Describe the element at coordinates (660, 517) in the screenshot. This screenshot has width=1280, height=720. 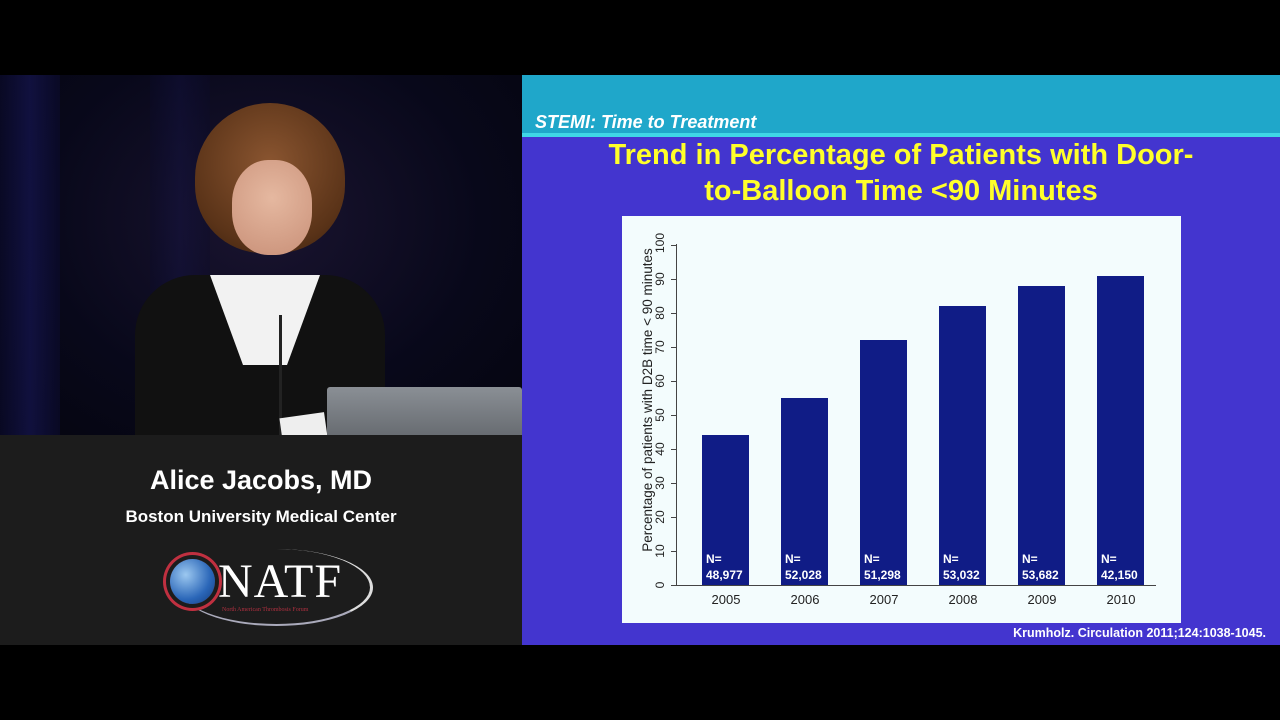
I see `y-tick-label: 20` at that location.